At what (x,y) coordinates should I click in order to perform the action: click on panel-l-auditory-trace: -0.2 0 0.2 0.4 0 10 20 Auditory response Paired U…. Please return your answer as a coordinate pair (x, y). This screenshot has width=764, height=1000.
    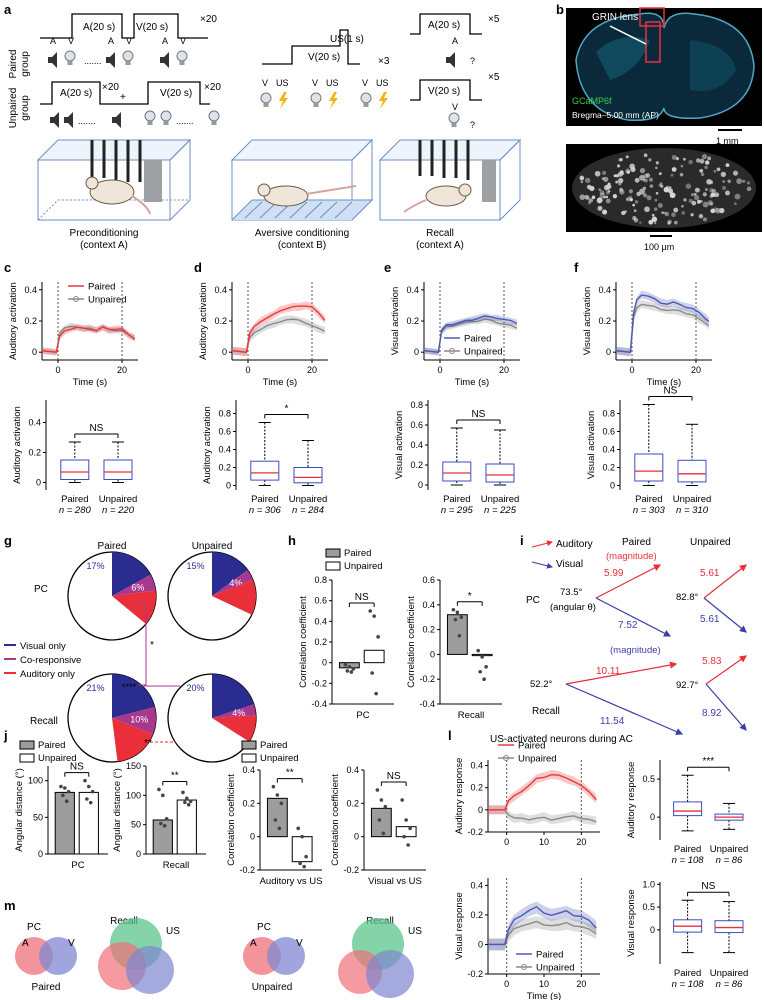
    Looking at the image, I should click on (527, 794).